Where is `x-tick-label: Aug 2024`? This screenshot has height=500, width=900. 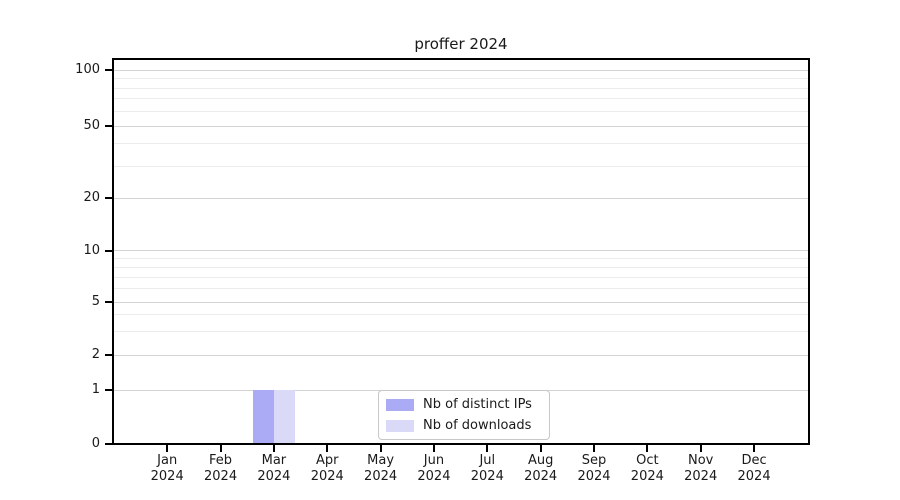 x-tick-label: Aug 2024 is located at coordinates (541, 468).